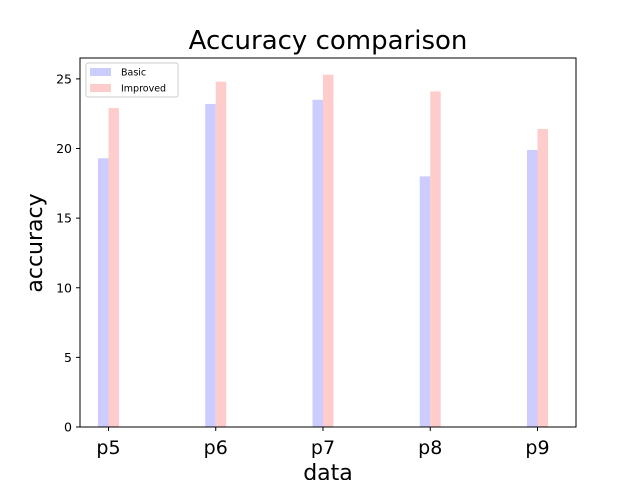  Describe the element at coordinates (317, 263) in the screenshot. I see `bar-basic-p7` at that location.